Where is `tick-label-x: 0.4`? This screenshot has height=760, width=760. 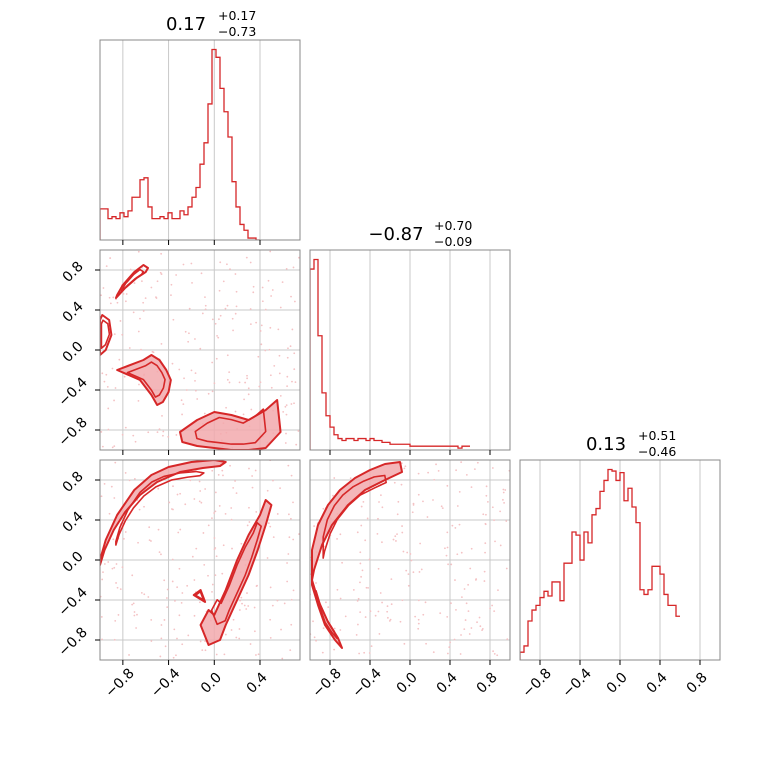
tick-label-x: 0.4 is located at coordinates (257, 683).